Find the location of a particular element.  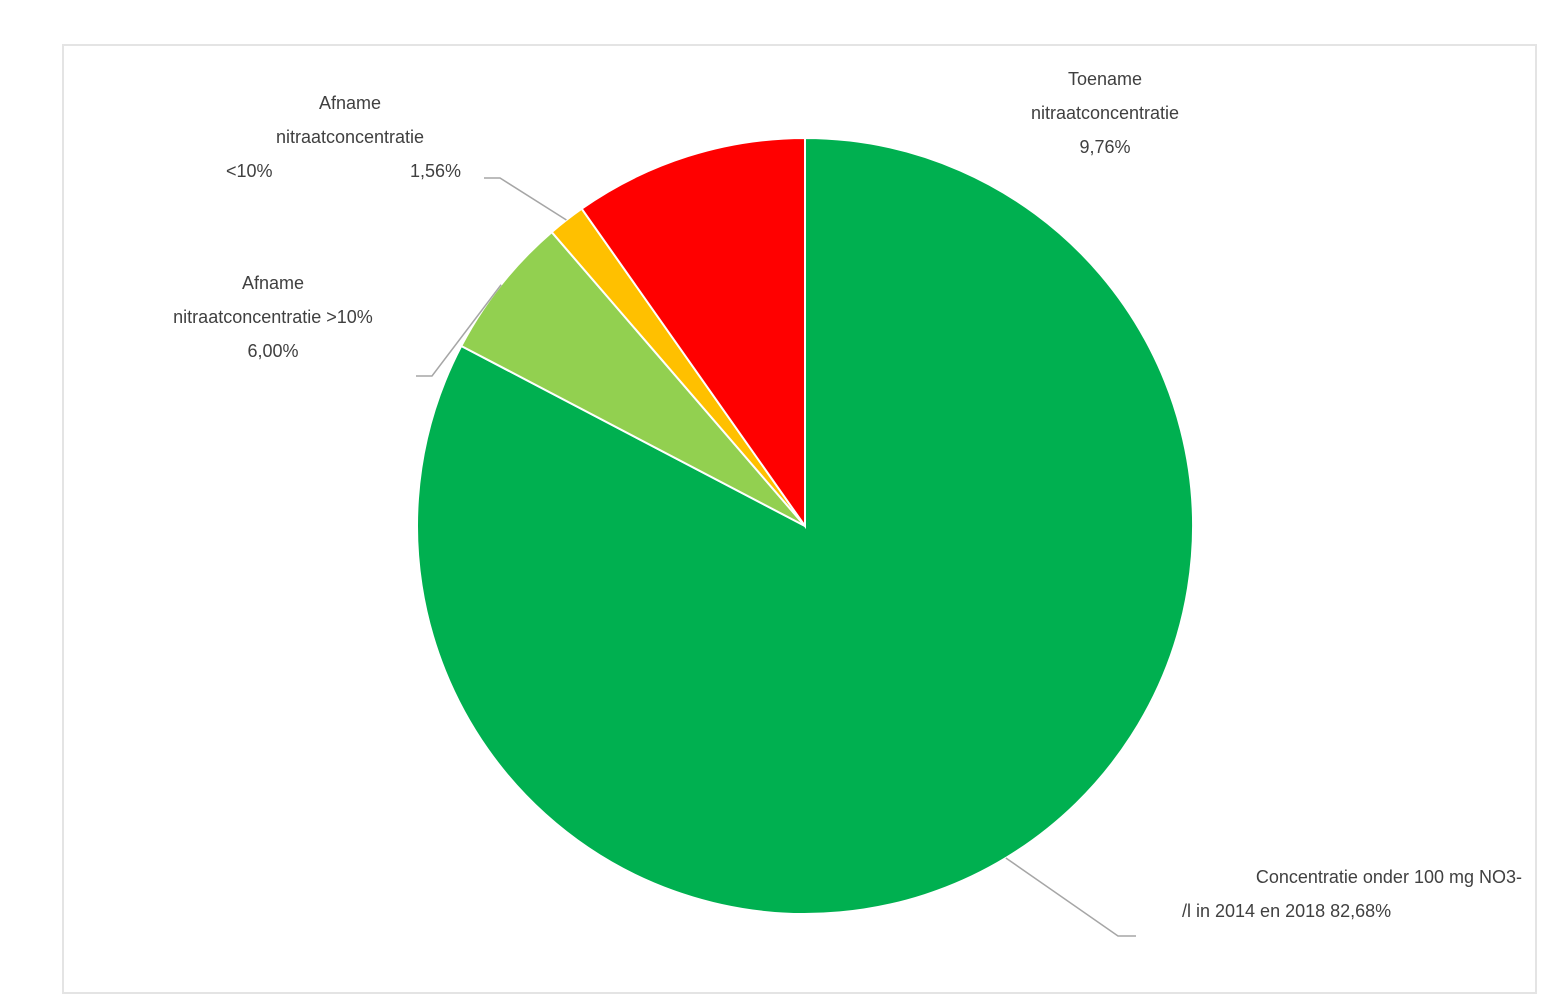

label-toename: Toename nitraatconcentratie 9,76% is located at coordinates (1105, 113).